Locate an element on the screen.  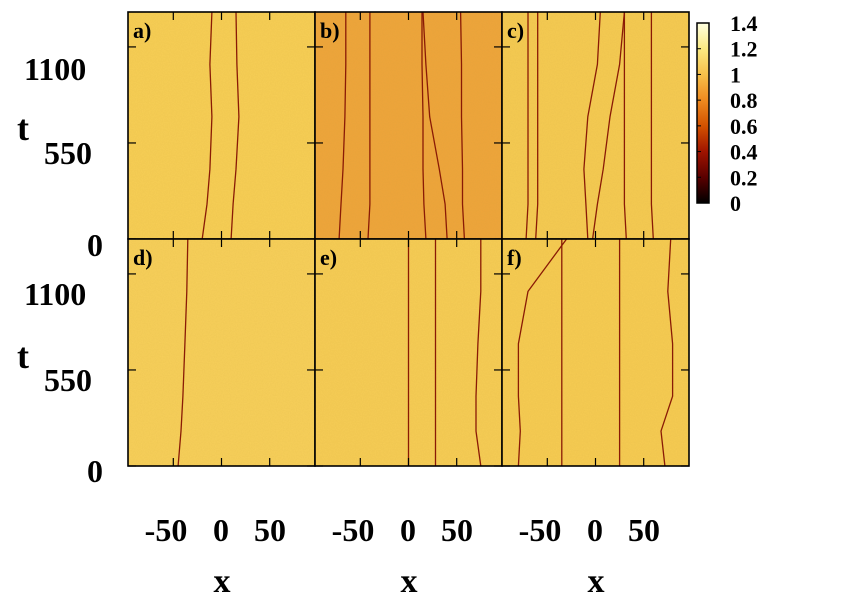
colorbar-tick-label: 0.4 is located at coordinates (744, 152).